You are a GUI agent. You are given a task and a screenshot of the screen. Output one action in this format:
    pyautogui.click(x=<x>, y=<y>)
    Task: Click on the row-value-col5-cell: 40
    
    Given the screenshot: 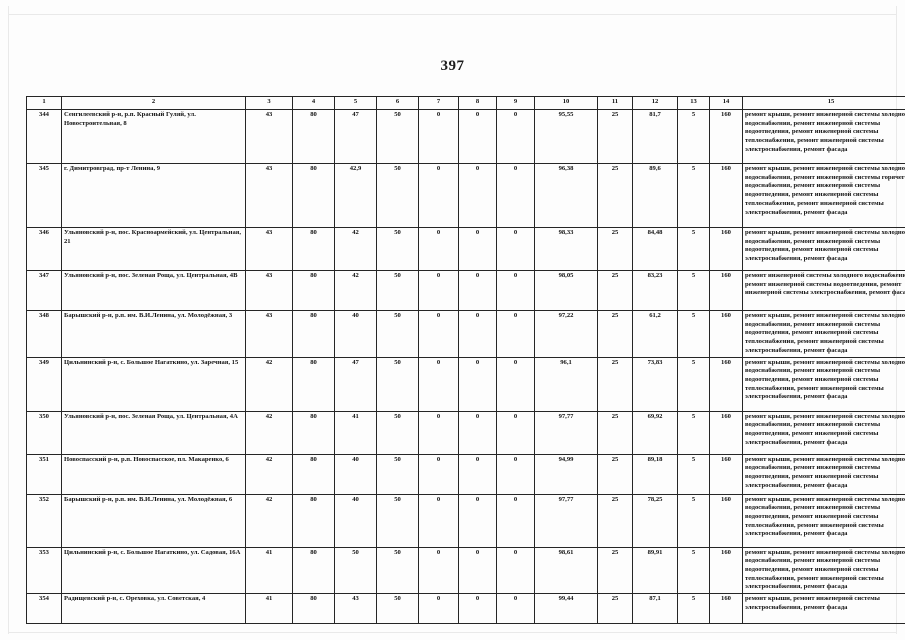 What is the action you would take?
    pyautogui.click(x=355, y=520)
    